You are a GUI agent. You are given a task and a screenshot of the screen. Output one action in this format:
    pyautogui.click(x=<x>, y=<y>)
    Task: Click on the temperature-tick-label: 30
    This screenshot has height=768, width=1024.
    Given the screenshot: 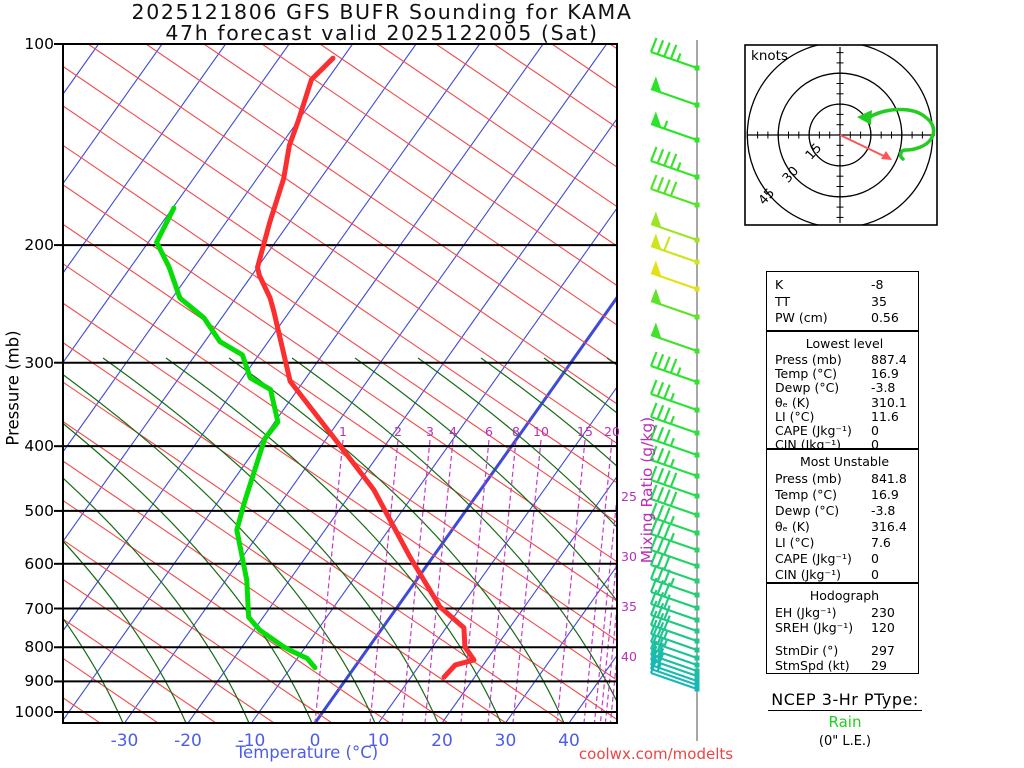 What is the action you would take?
    pyautogui.click(x=505, y=741)
    